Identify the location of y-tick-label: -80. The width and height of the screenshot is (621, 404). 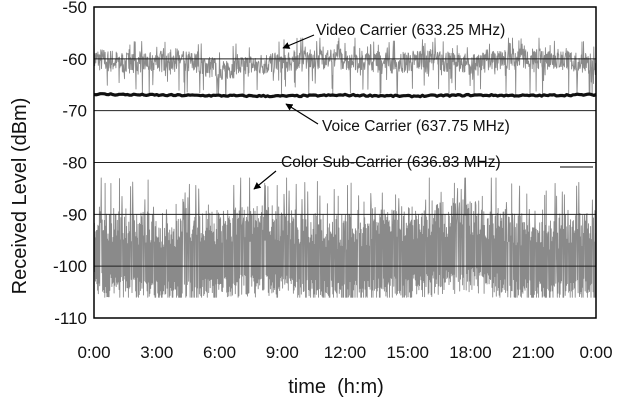
(74, 163).